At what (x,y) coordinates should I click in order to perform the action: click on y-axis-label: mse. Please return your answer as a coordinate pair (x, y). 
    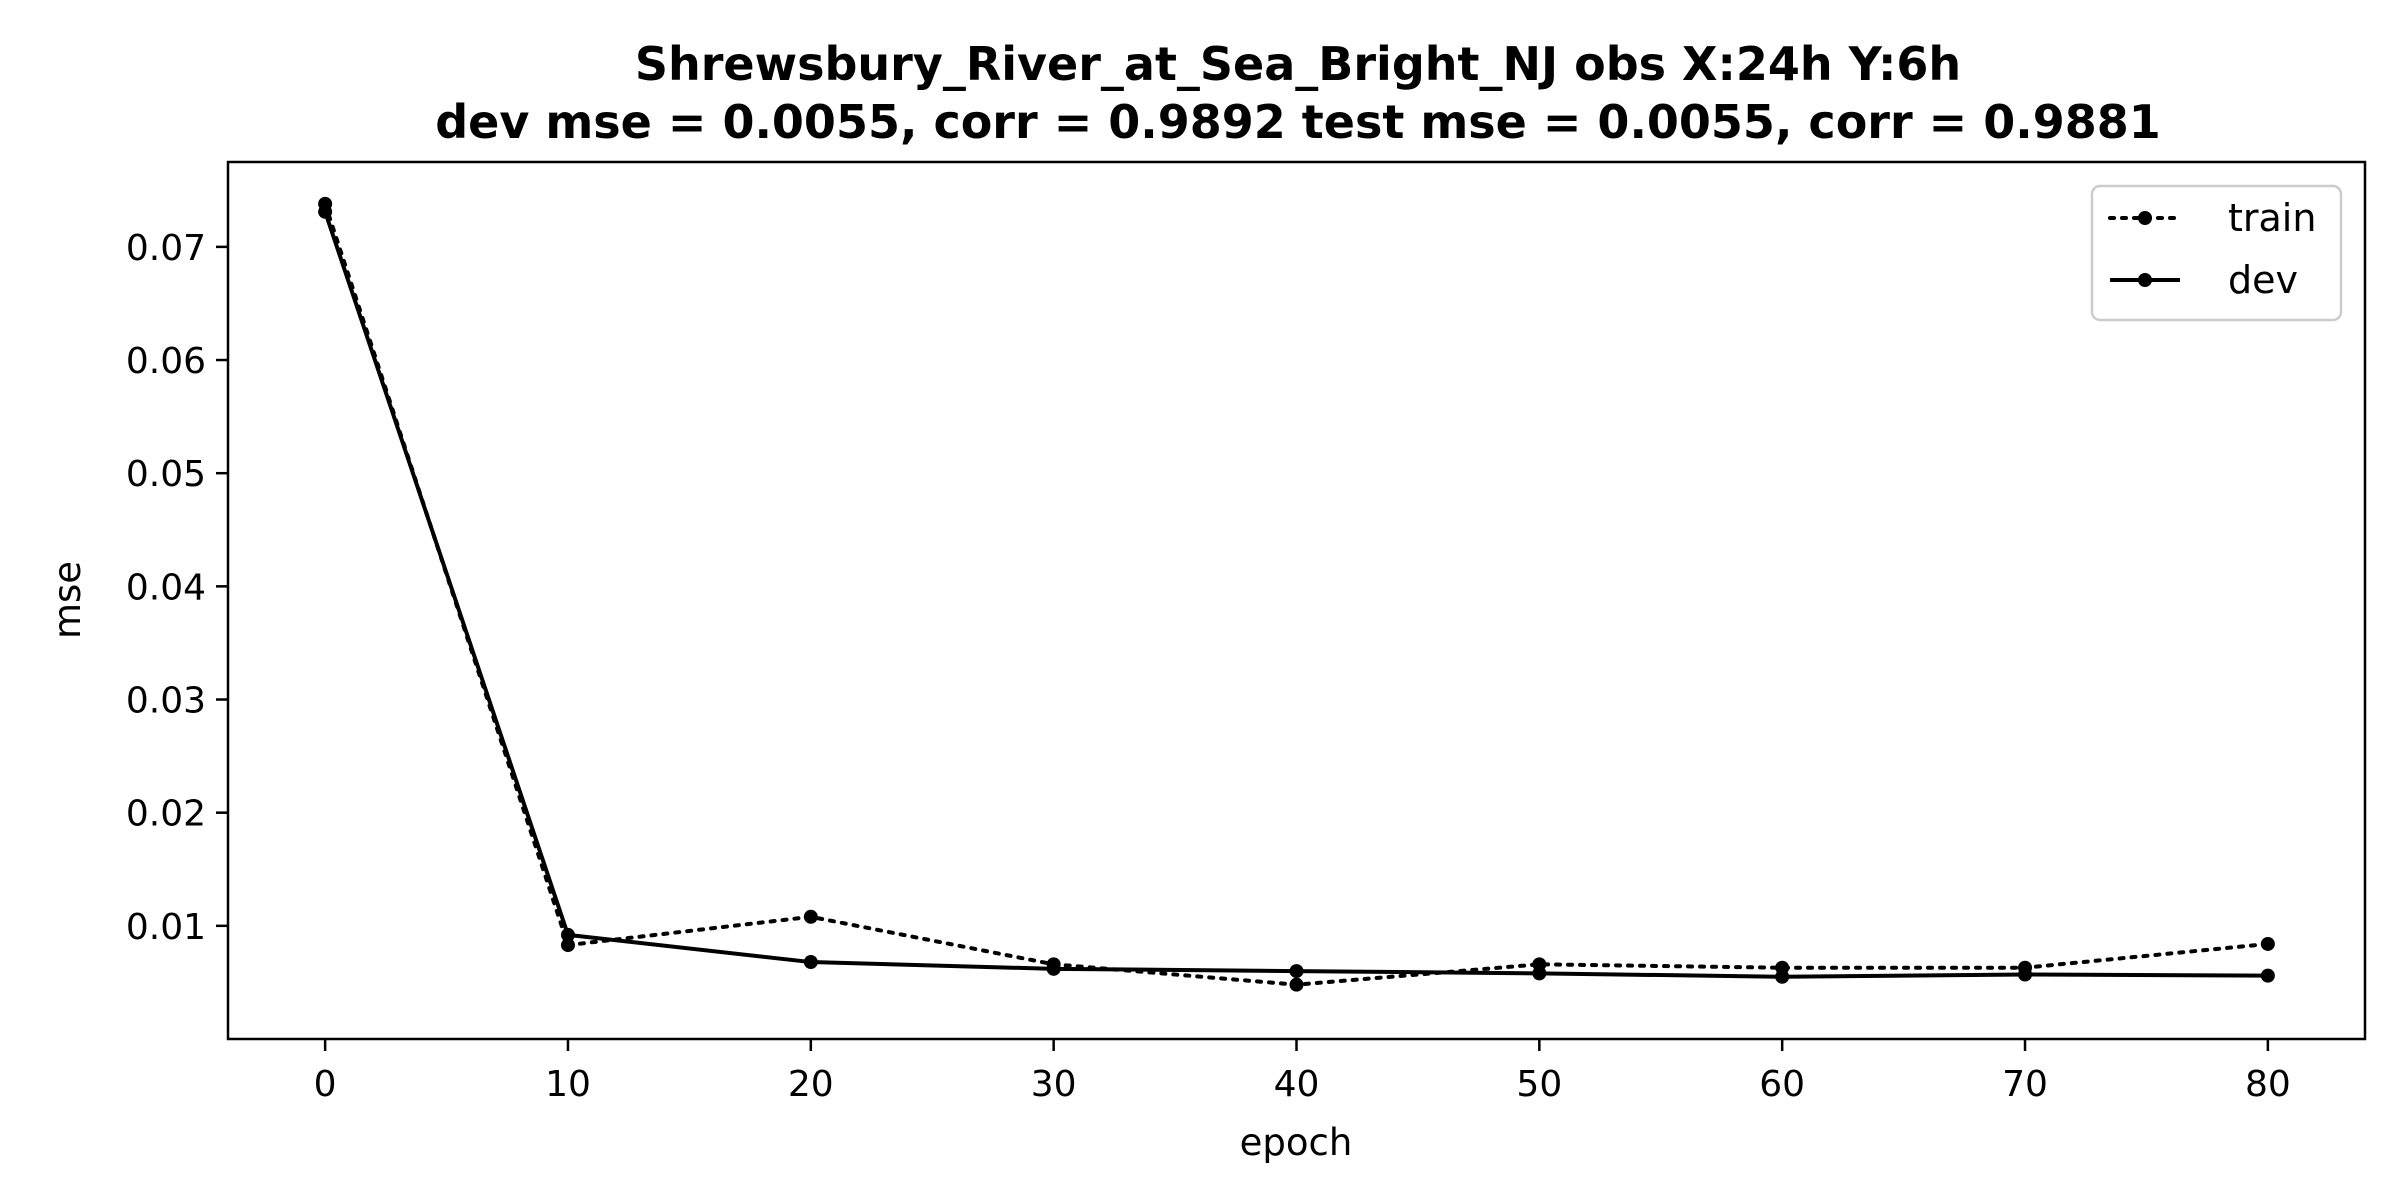
    Looking at the image, I should click on (67, 600).